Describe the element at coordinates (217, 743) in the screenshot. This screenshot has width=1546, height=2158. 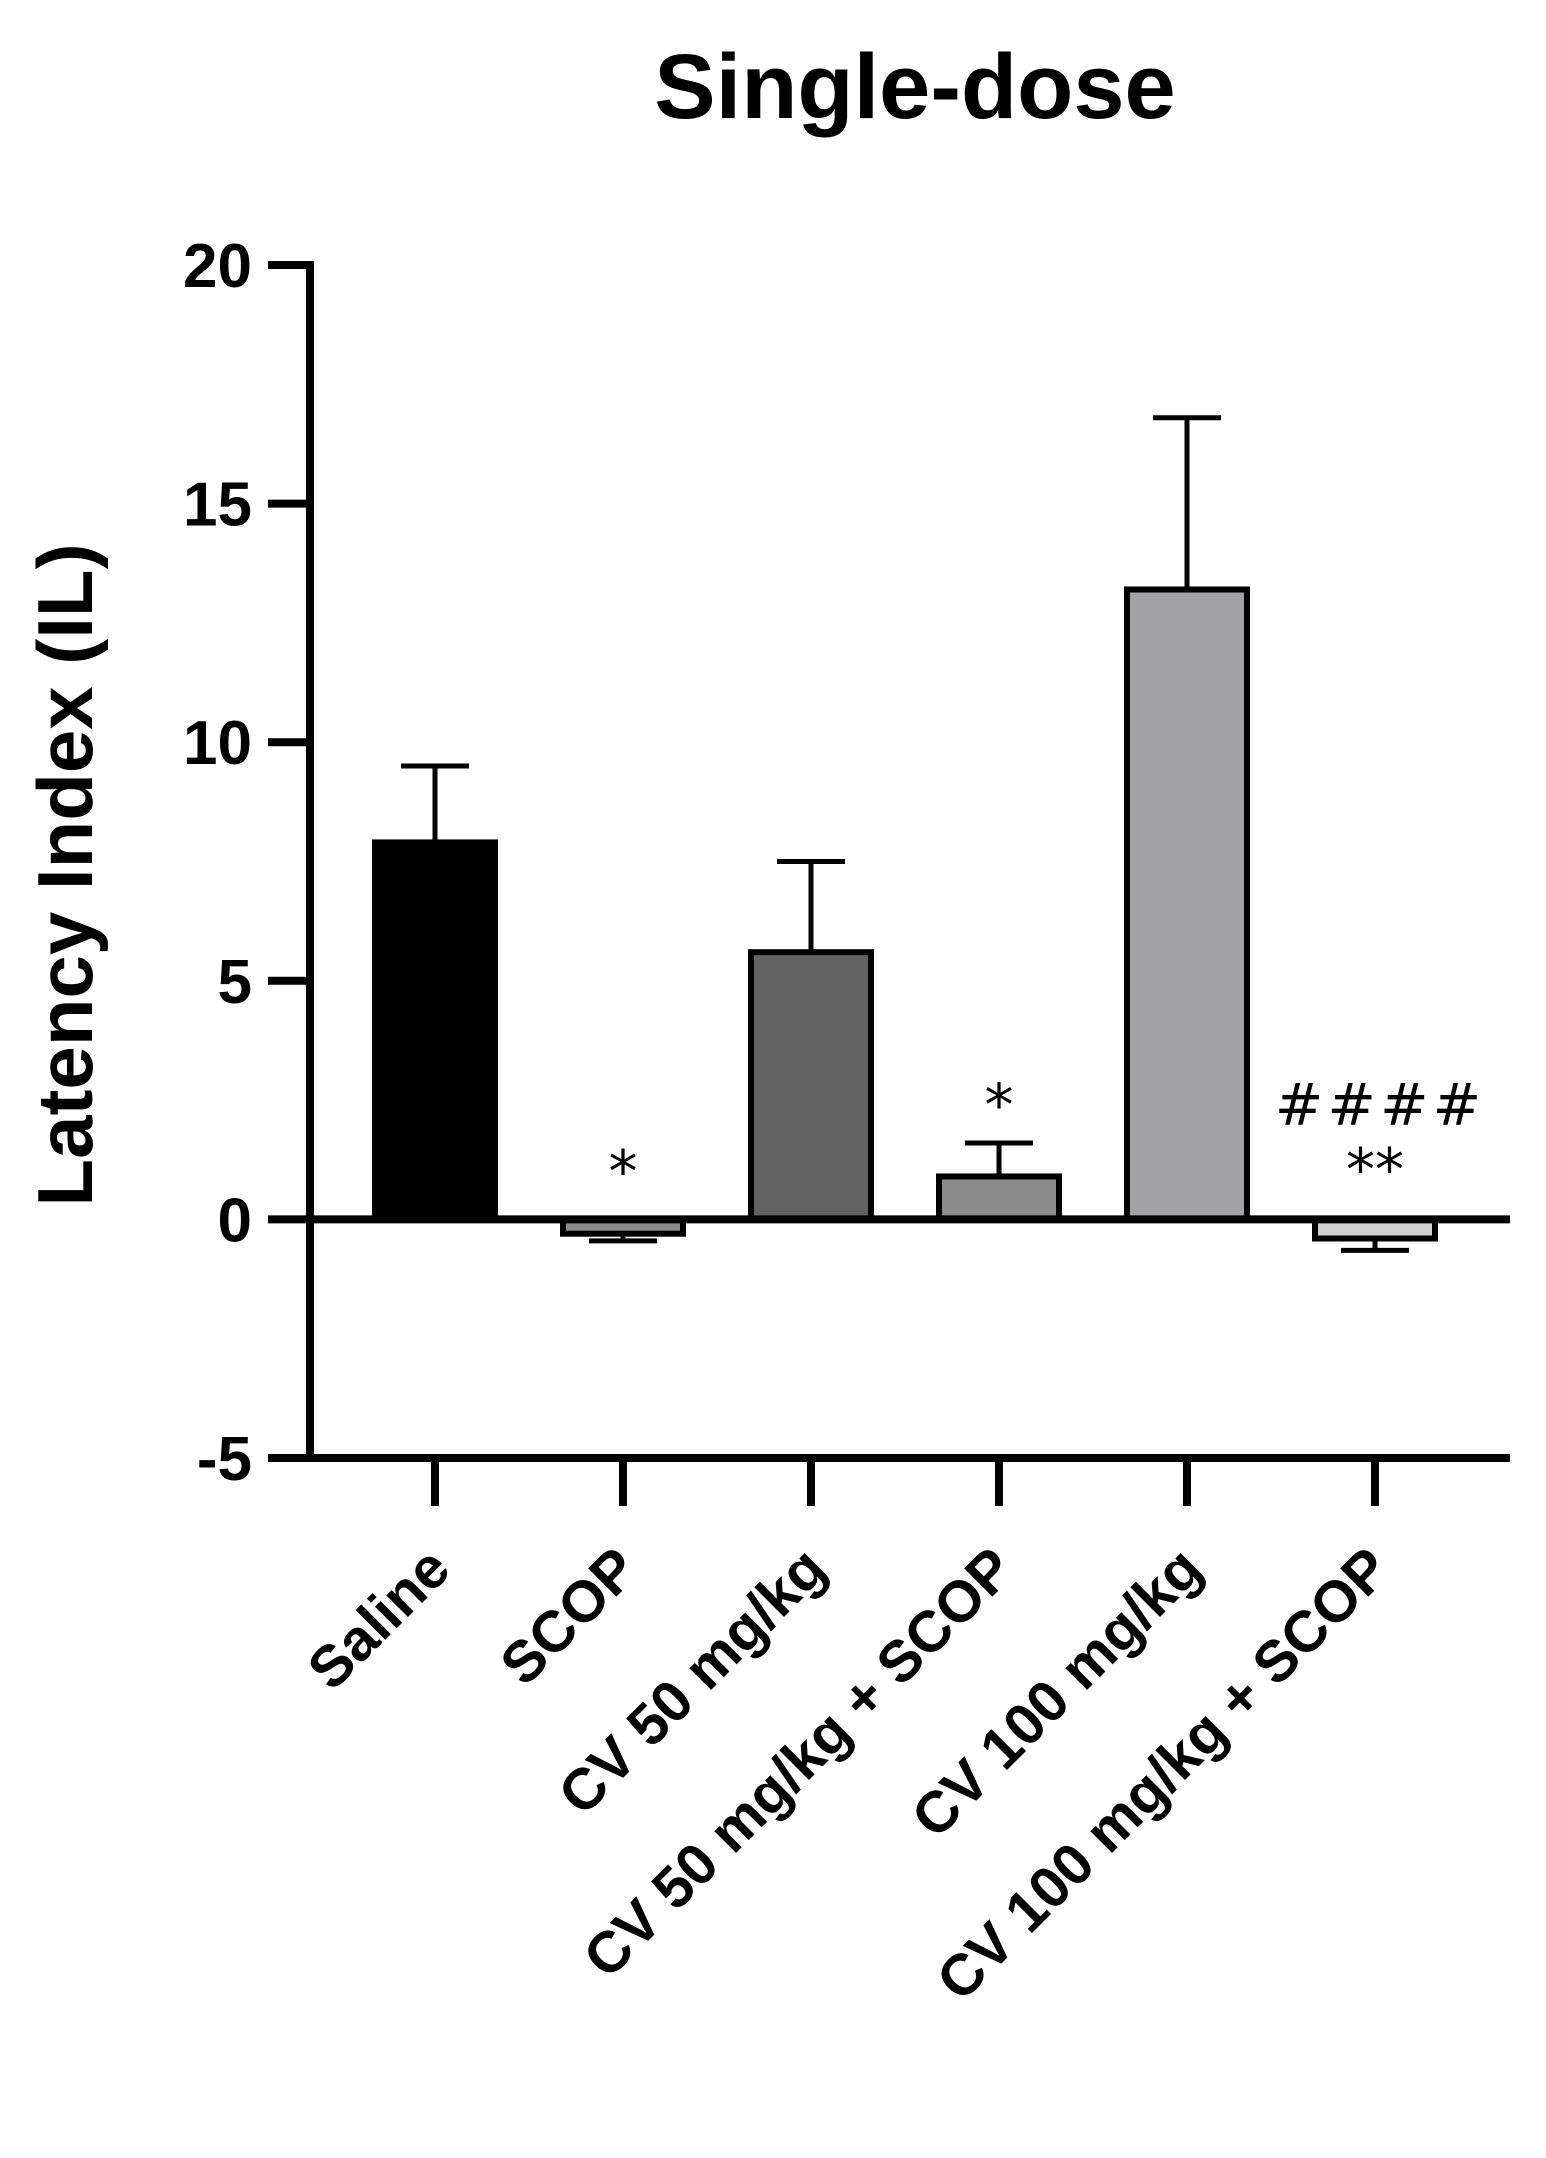
I see `y-tick-label: 10` at that location.